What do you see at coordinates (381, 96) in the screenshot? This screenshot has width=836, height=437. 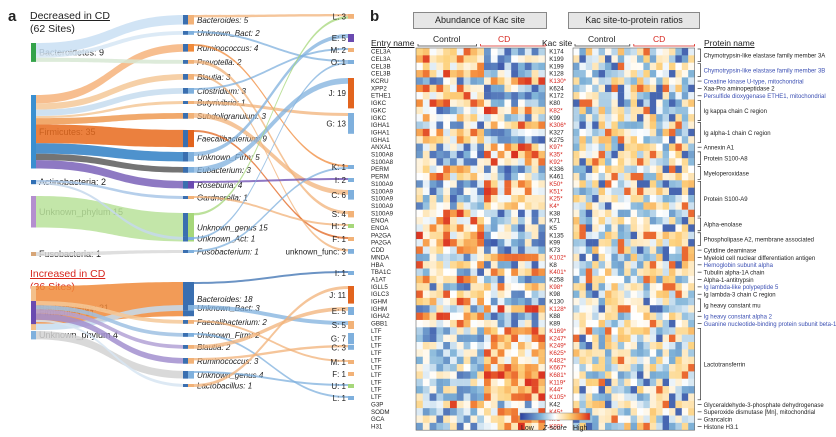 I see `entry-name: ETHE1` at bounding box center [381, 96].